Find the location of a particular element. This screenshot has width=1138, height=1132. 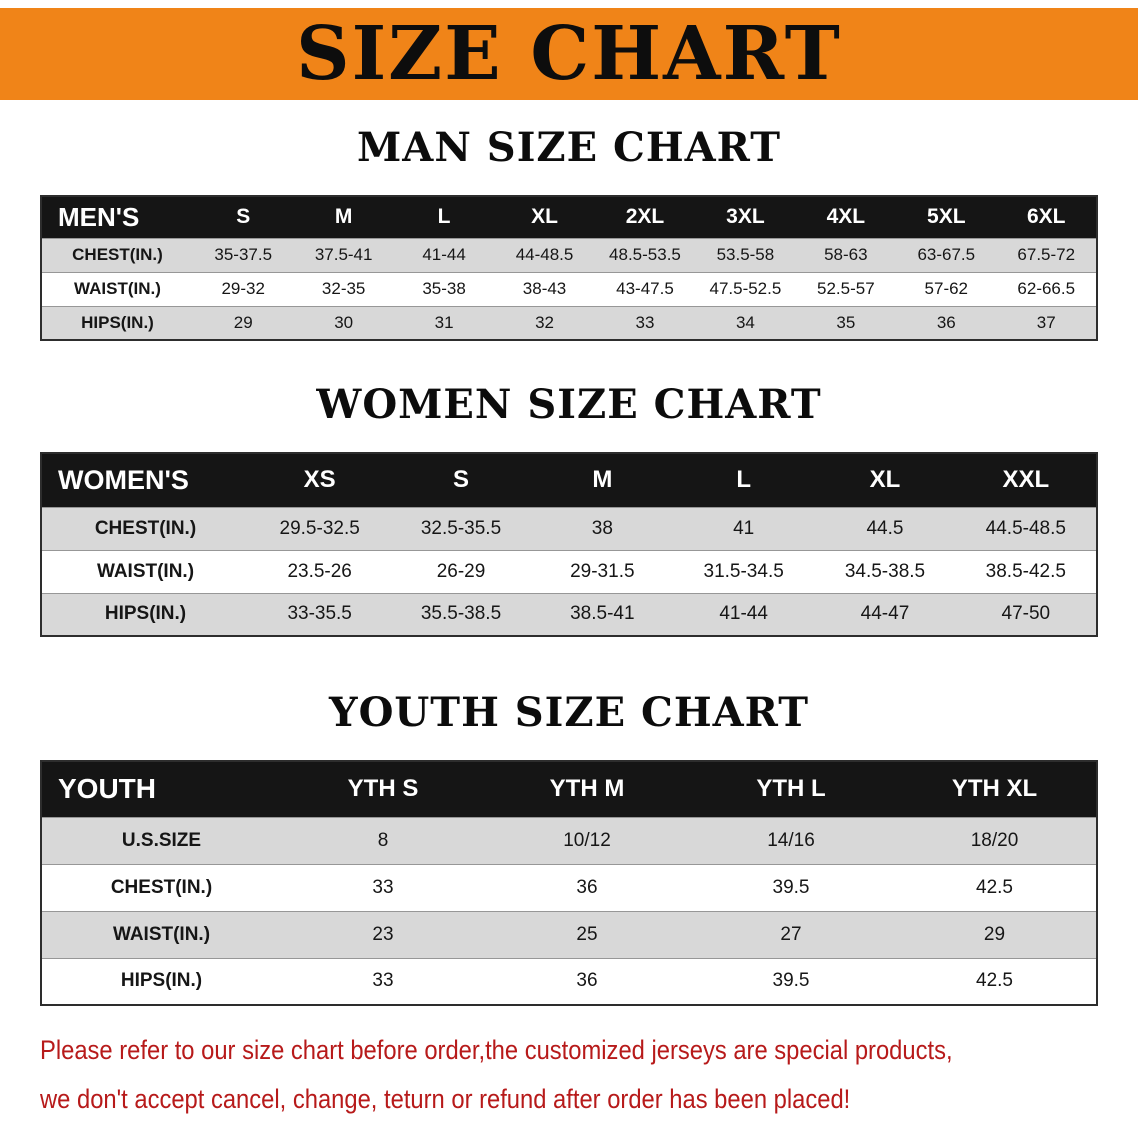

value-cell: 23.5-26 is located at coordinates (320, 571).